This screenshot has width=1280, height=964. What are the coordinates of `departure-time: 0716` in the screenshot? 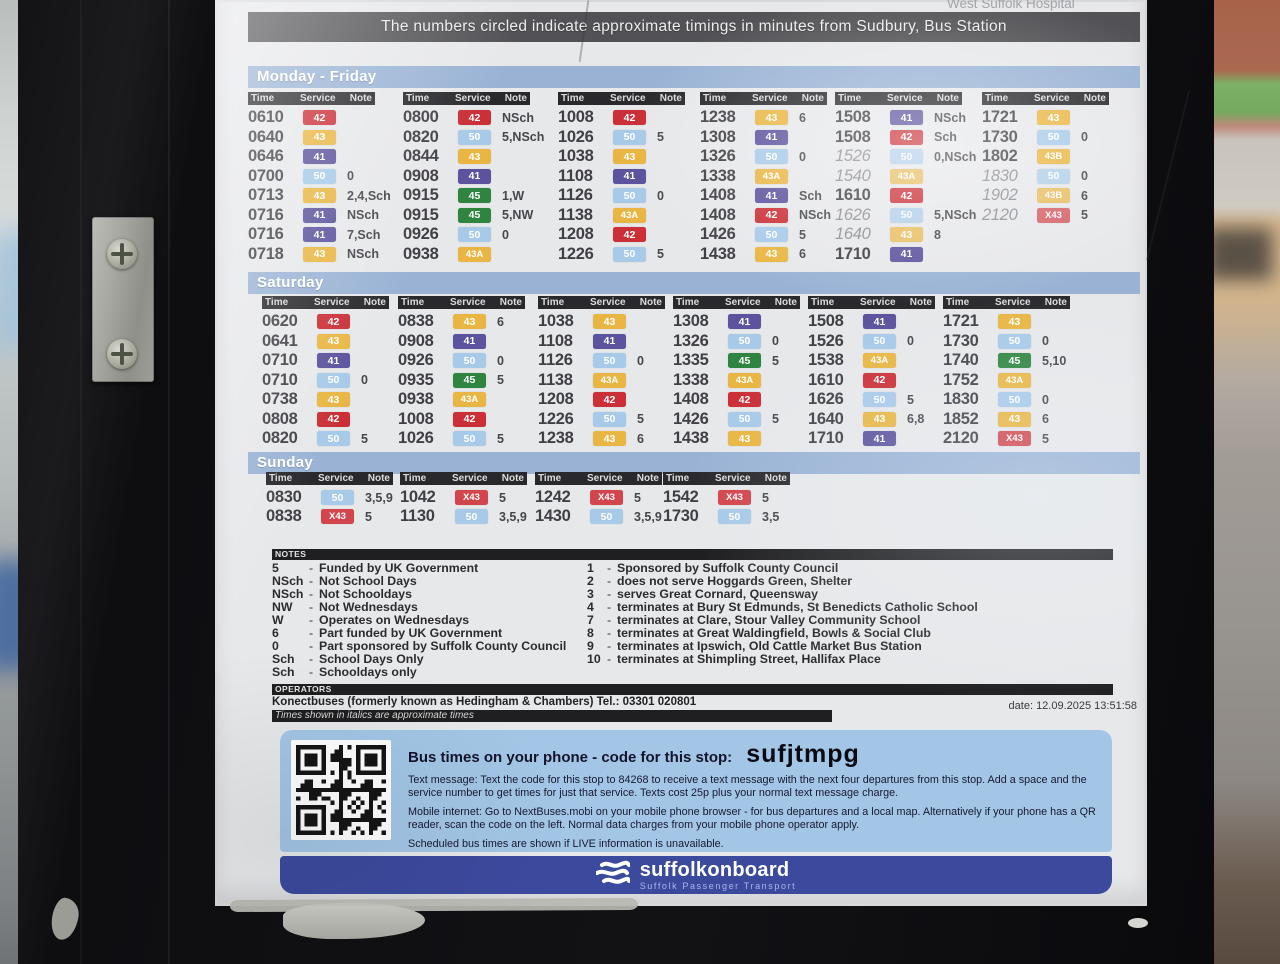 It's located at (266, 214).